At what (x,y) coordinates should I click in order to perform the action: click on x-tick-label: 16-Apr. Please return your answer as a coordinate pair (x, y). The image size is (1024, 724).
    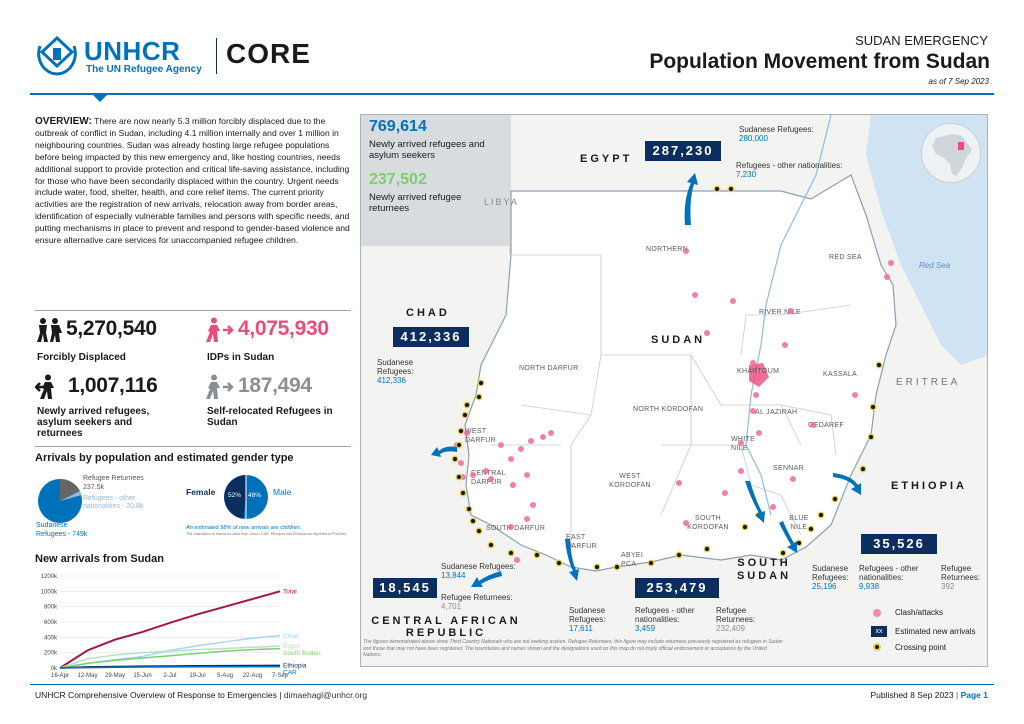
    Looking at the image, I should click on (60, 676).